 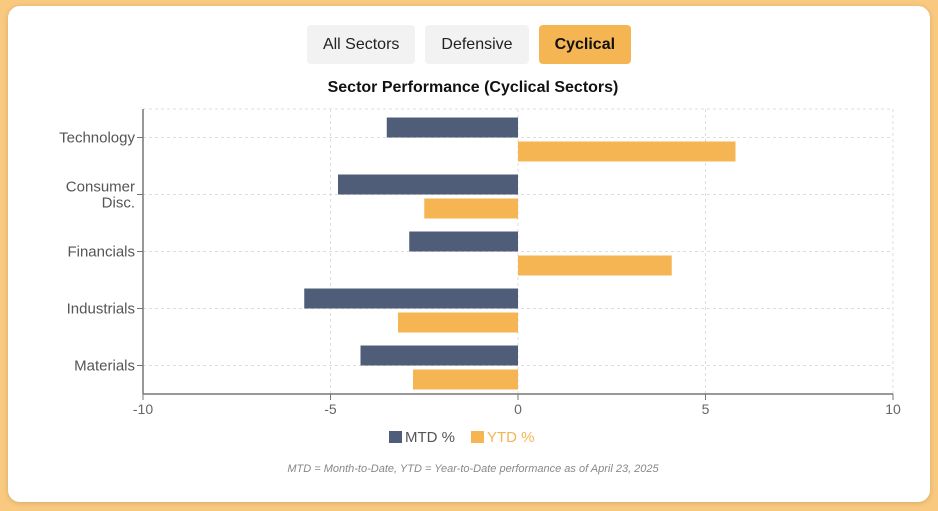 I want to click on y-tick-label: Consumer Disc., so click(x=100, y=195).